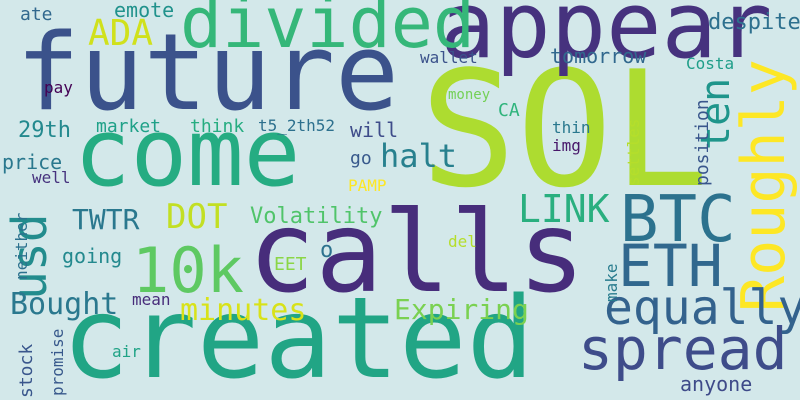  Describe the element at coordinates (243, 310) in the screenshot. I see `word-minutes: minutes` at that location.